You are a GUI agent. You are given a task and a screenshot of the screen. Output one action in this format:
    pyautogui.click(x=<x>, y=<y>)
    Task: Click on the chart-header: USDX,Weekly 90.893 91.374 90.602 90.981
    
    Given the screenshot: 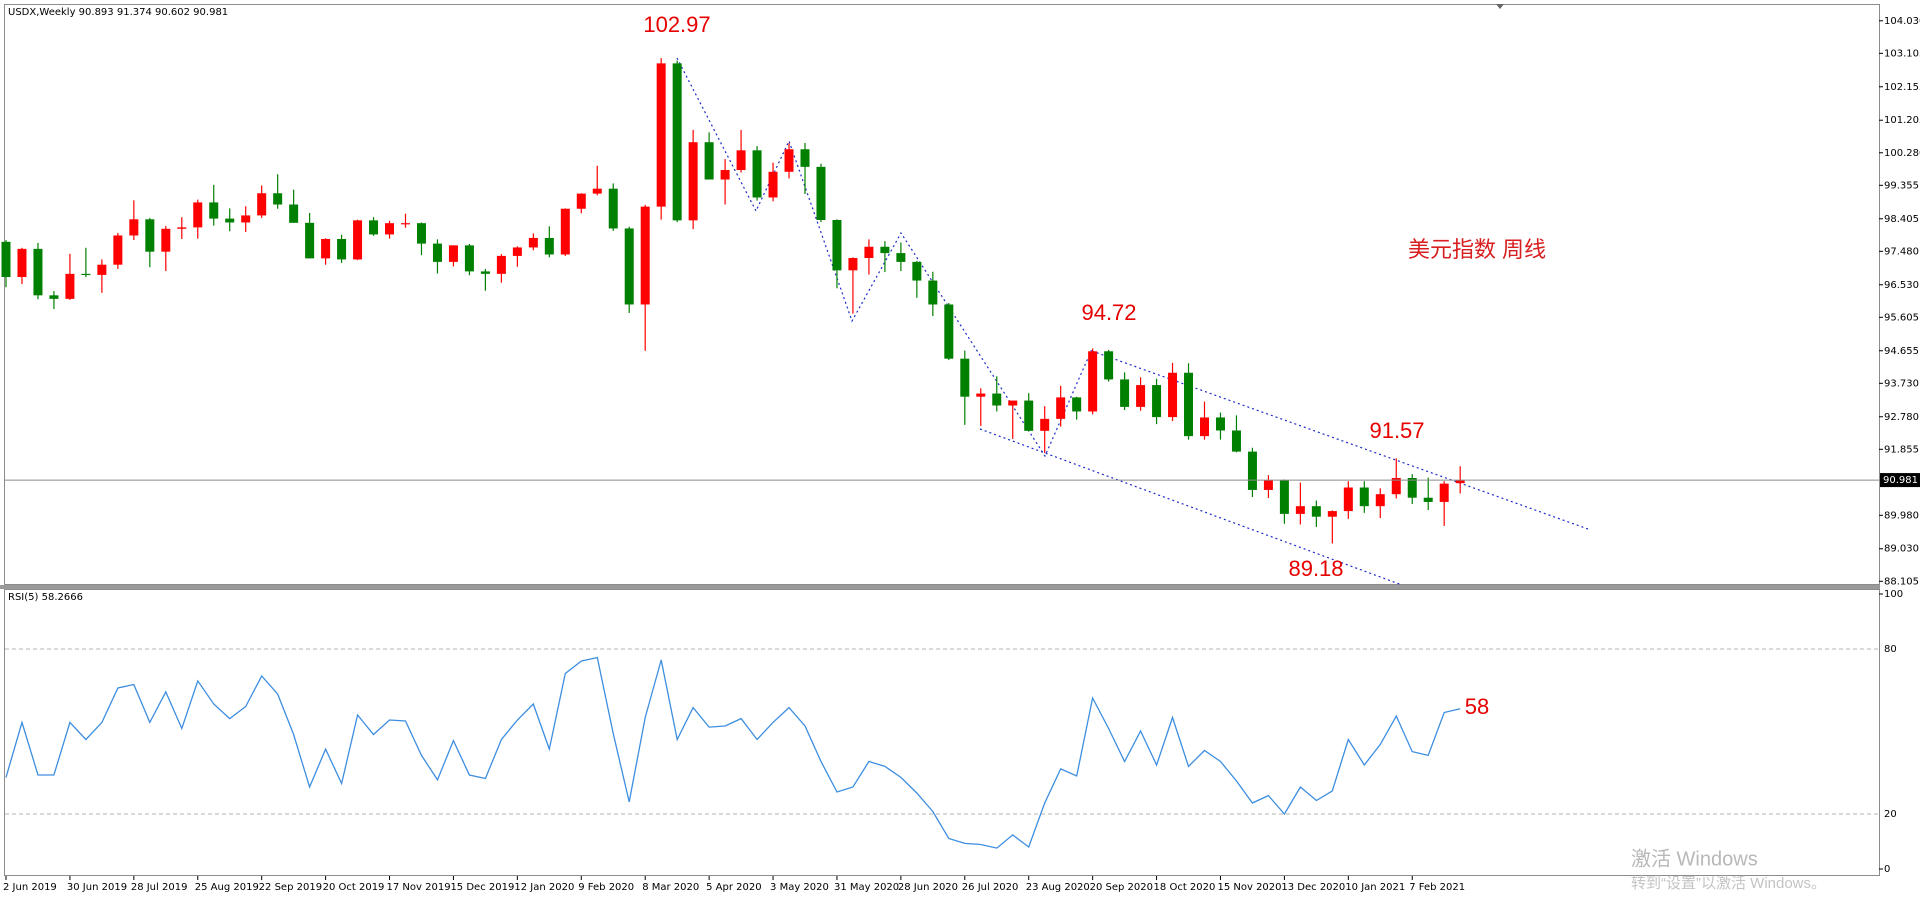 What is the action you would take?
    pyautogui.click(x=118, y=12)
    